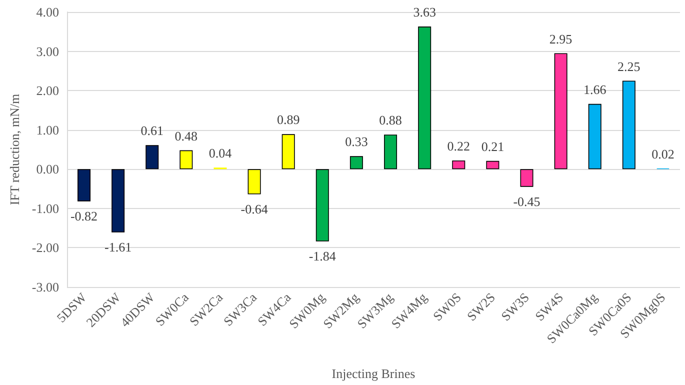  Describe the element at coordinates (118, 246) in the screenshot. I see `data-label: -1.61` at that location.